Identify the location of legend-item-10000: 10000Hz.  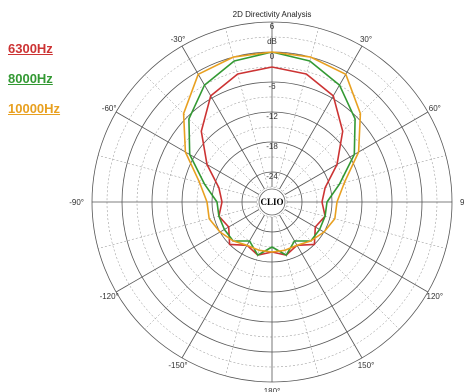
(34, 108).